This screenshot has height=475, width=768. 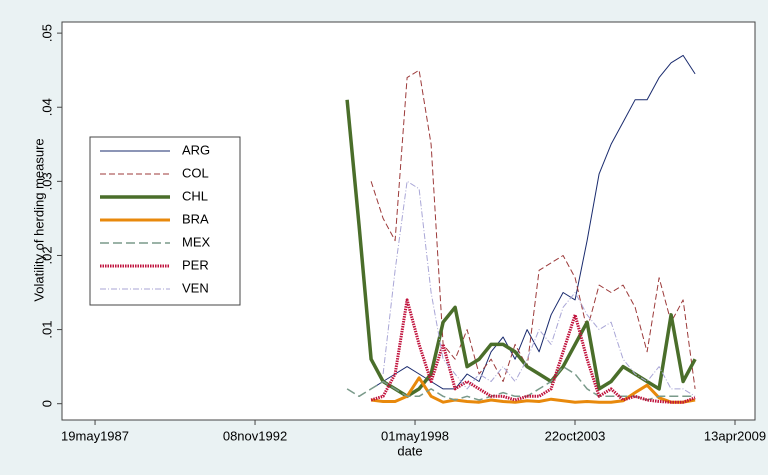 What do you see at coordinates (46, 403) in the screenshot?
I see `y-tick-label: 0` at bounding box center [46, 403].